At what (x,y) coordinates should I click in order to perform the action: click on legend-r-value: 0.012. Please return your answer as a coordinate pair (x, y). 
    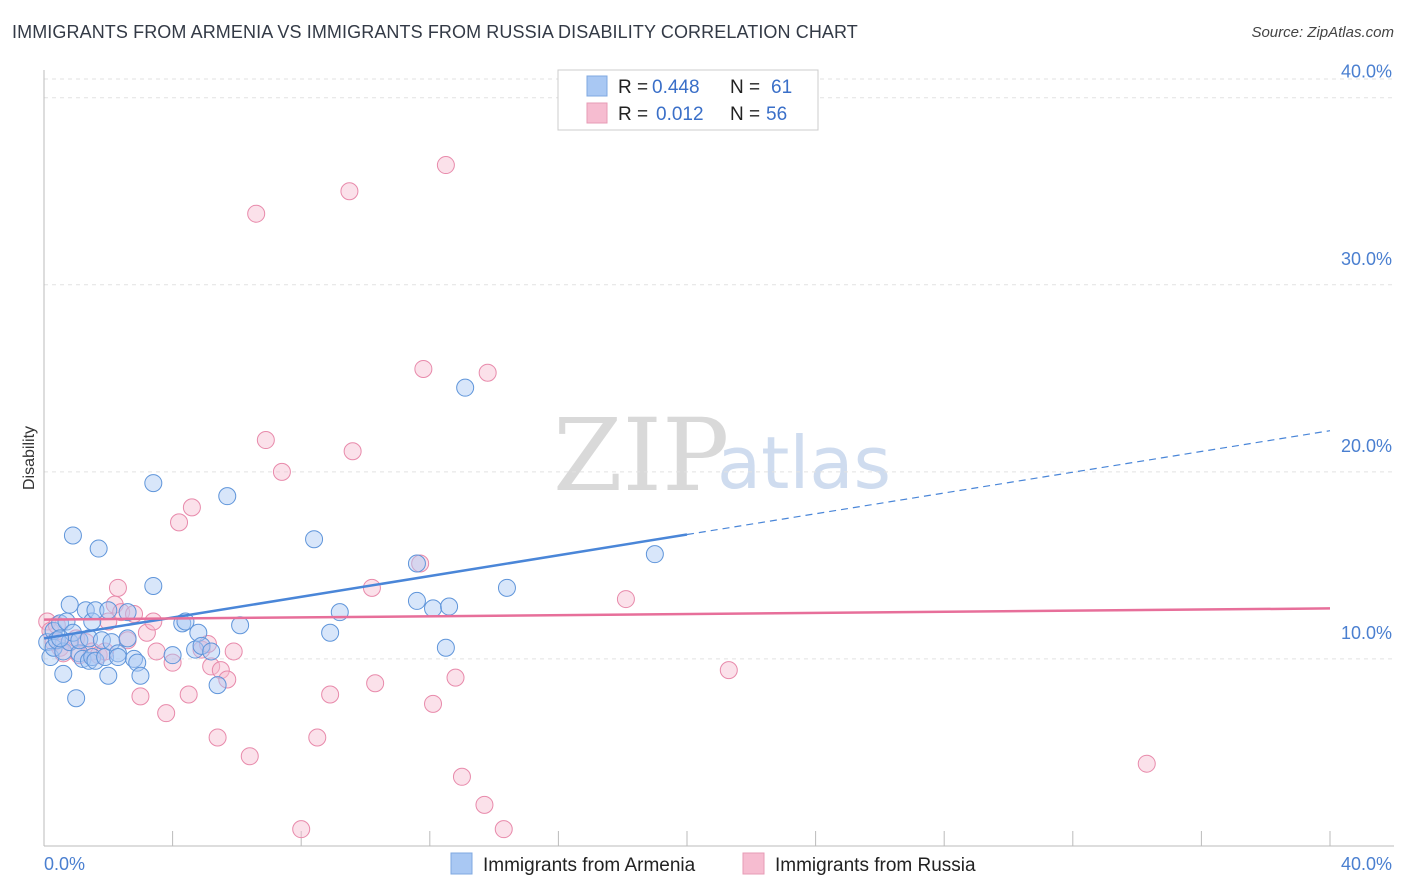
    Looking at the image, I should click on (680, 114).